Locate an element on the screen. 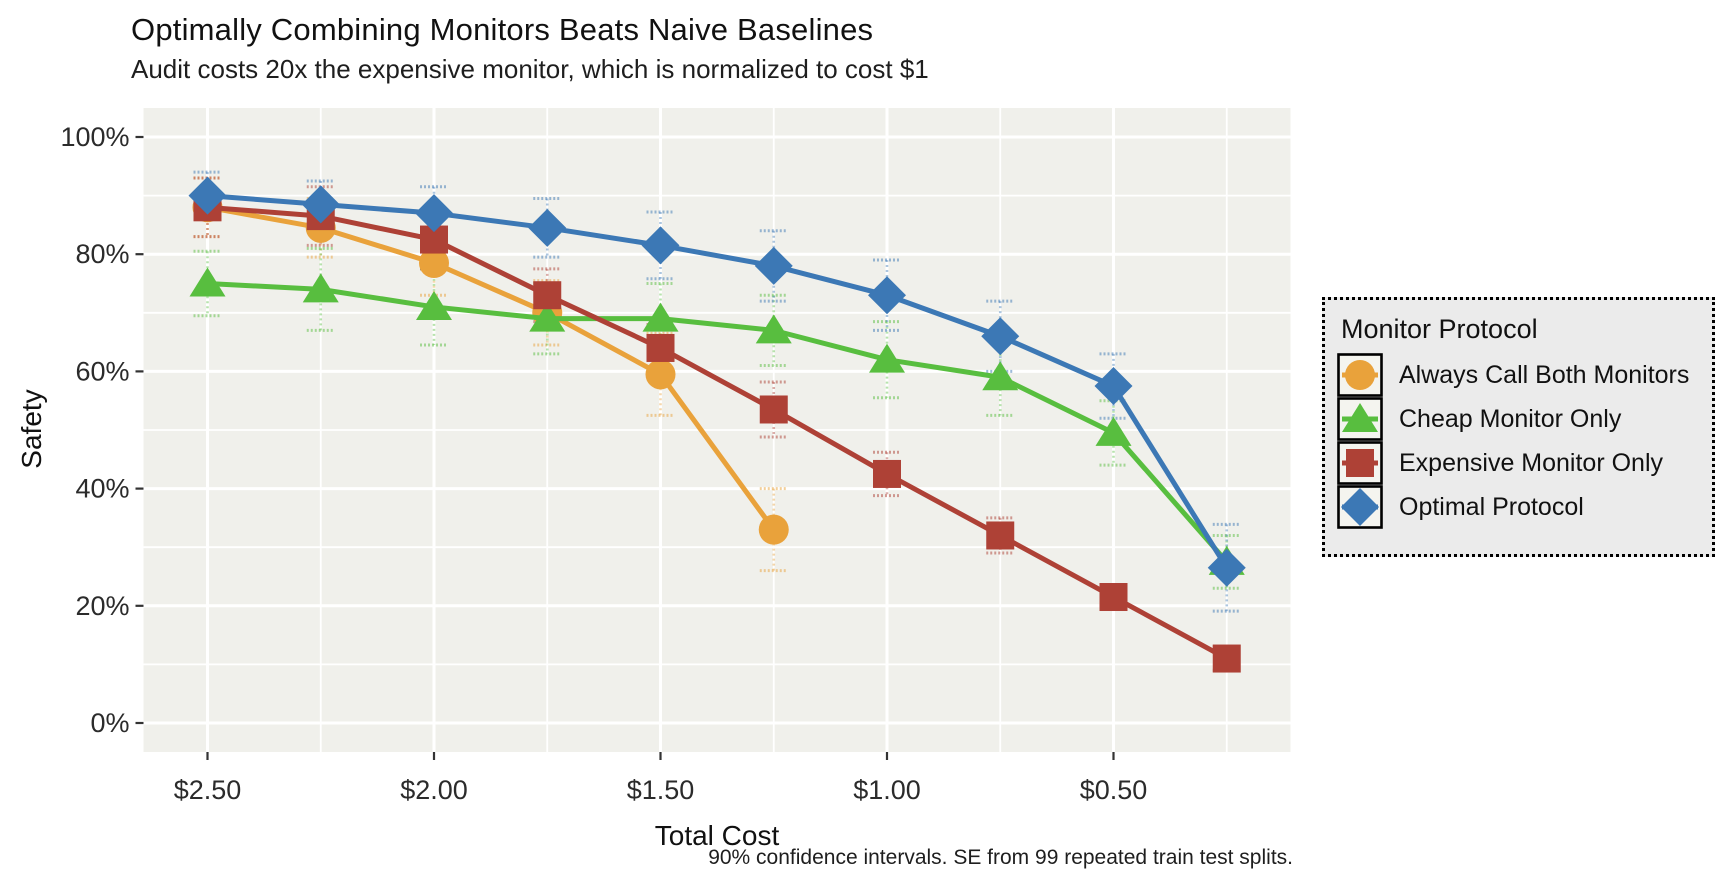 The image size is (1730, 882). legend-key-square-icon is located at coordinates (1360, 463).